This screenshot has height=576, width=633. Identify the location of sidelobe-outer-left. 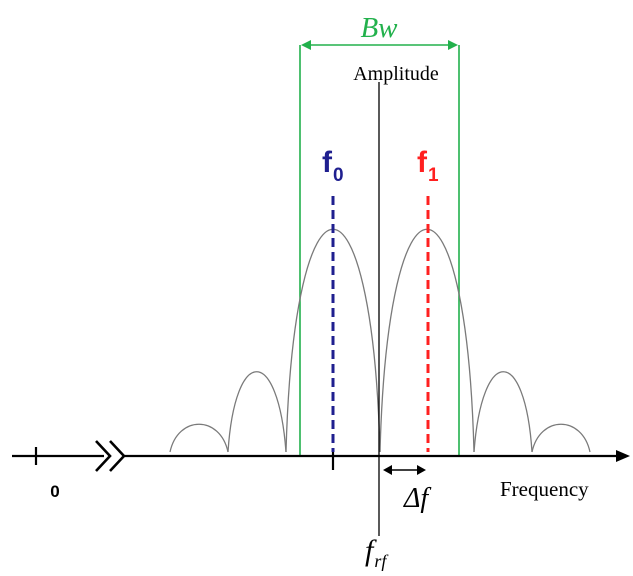
(199, 438).